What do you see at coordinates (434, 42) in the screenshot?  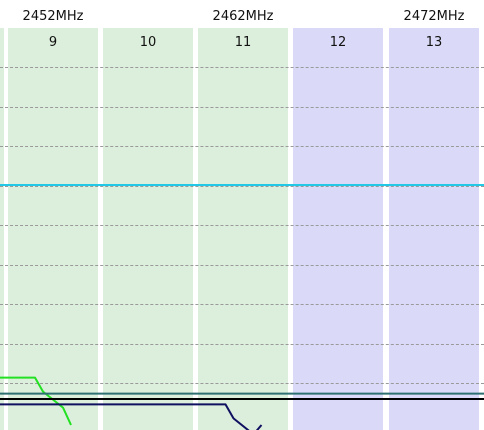 I see `channel-label-13: 13` at bounding box center [434, 42].